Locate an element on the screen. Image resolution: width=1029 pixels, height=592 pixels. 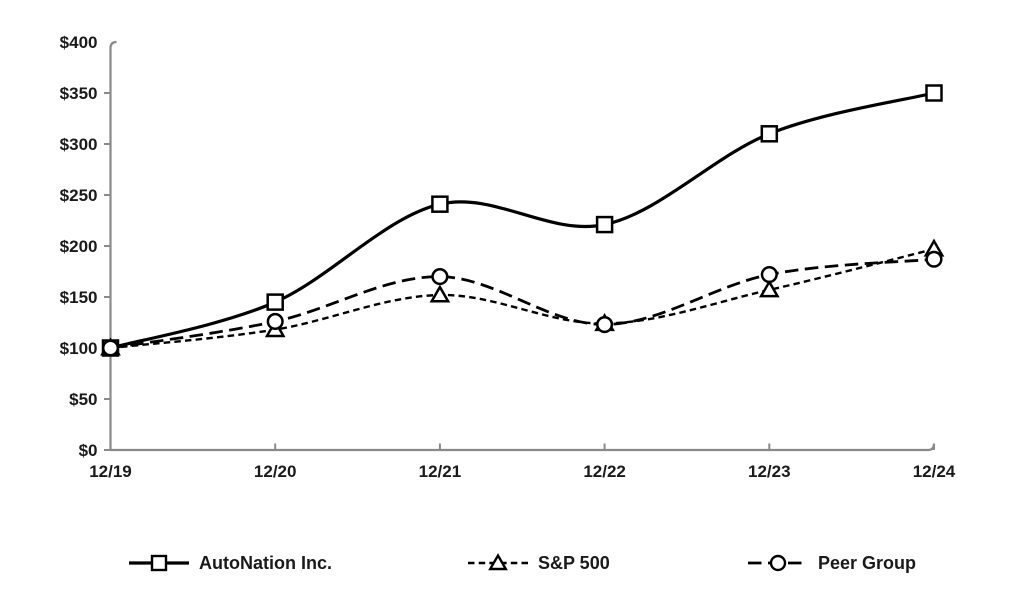
autonation-legend-swatch is located at coordinates (159, 563).